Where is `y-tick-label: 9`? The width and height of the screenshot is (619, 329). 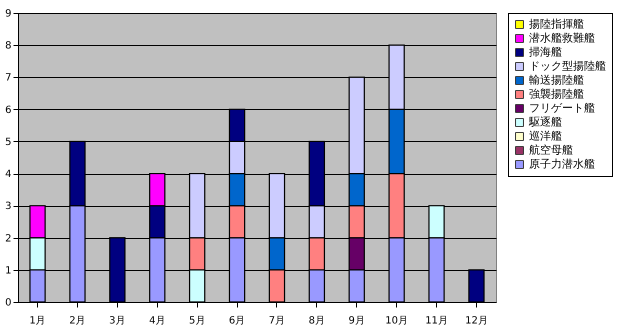
y-tick-label: 9 is located at coordinates (8, 14).